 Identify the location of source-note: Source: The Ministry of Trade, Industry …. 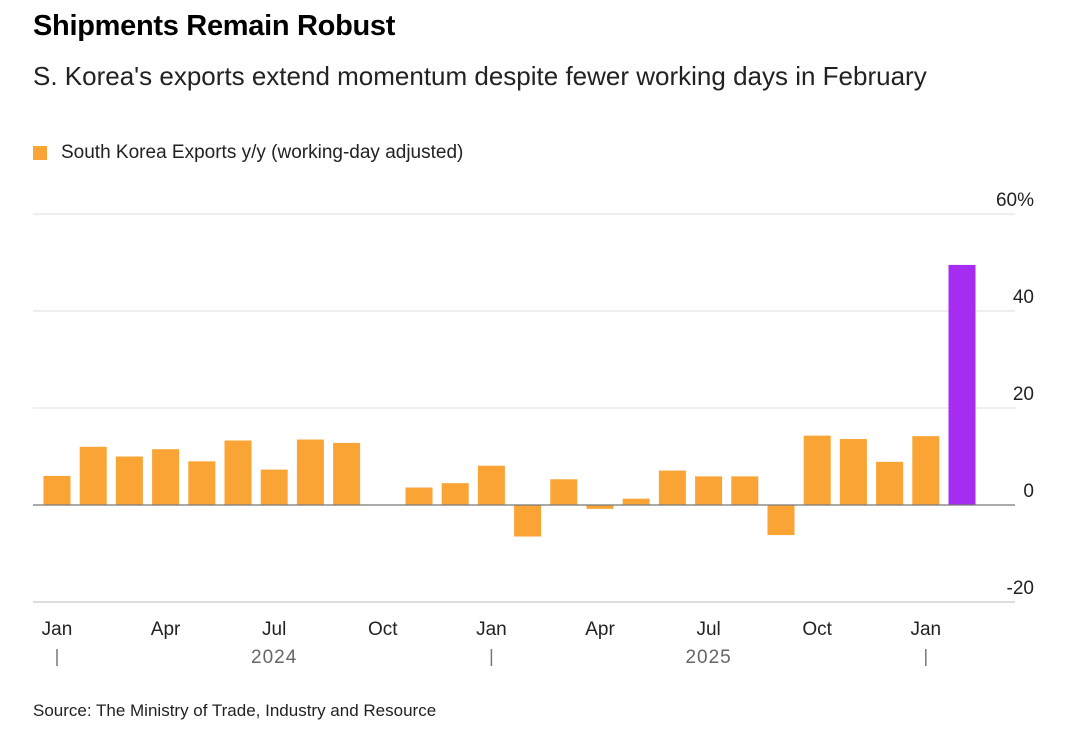
(235, 710).